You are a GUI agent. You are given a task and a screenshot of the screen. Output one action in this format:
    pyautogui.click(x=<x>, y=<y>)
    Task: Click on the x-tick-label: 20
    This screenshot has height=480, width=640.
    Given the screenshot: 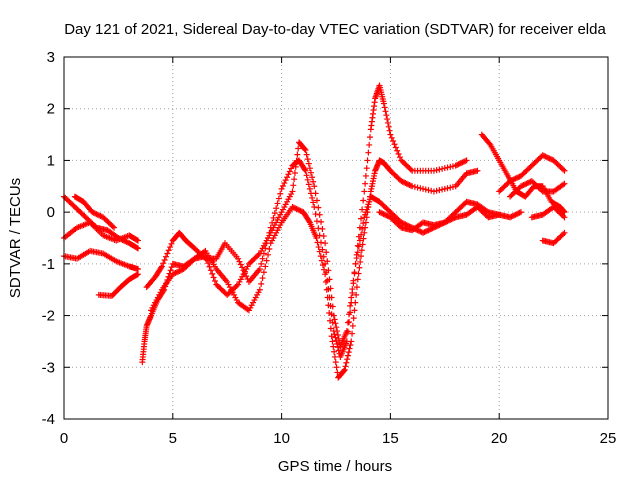 What is the action you would take?
    pyautogui.click(x=499, y=438)
    